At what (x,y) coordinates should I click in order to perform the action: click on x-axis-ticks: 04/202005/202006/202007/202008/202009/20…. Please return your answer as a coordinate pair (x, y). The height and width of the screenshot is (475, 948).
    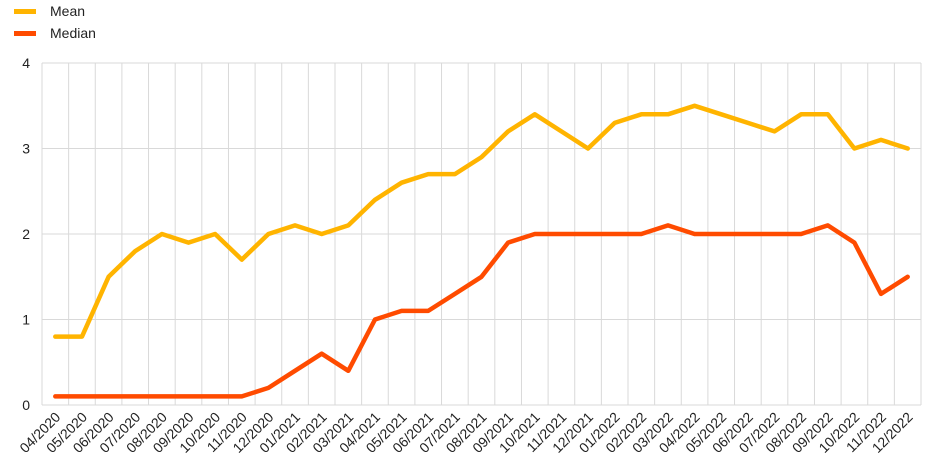
    Looking at the image, I should click on (466, 432).